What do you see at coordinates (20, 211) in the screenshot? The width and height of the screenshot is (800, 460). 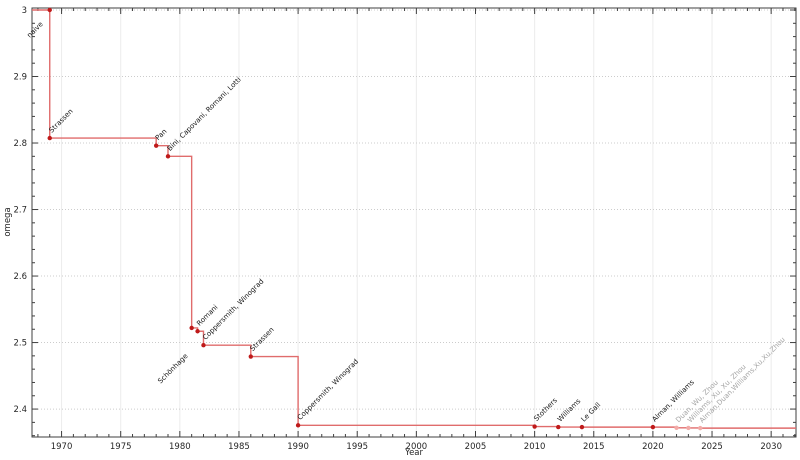 I see `y-tick-label: 2.7` at bounding box center [20, 211].